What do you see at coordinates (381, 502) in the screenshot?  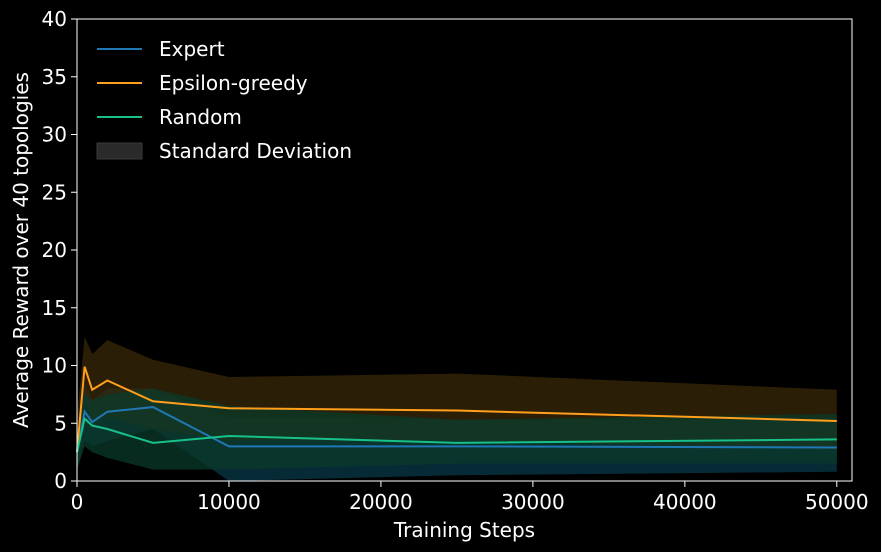 I see `x-tick-label: 20000` at bounding box center [381, 502].